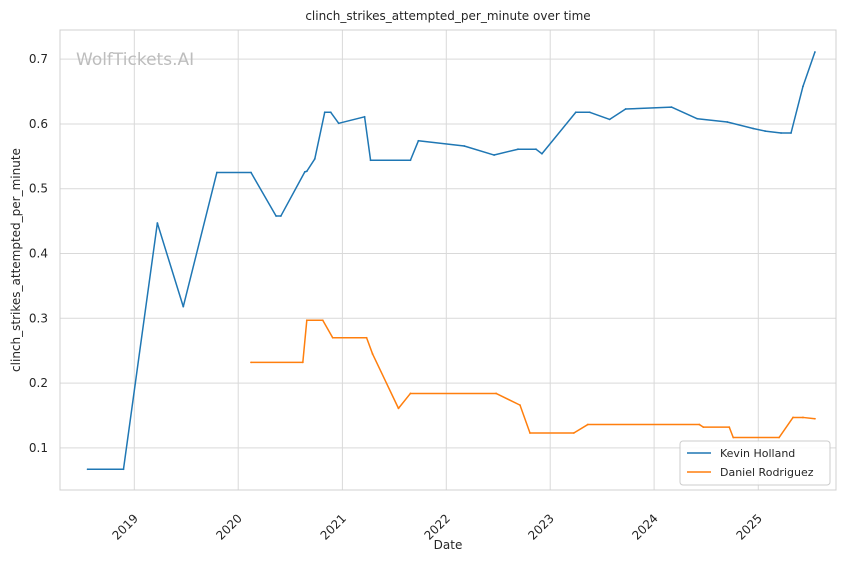  Describe the element at coordinates (333, 526) in the screenshot. I see `x-tick-label: 2021` at that location.